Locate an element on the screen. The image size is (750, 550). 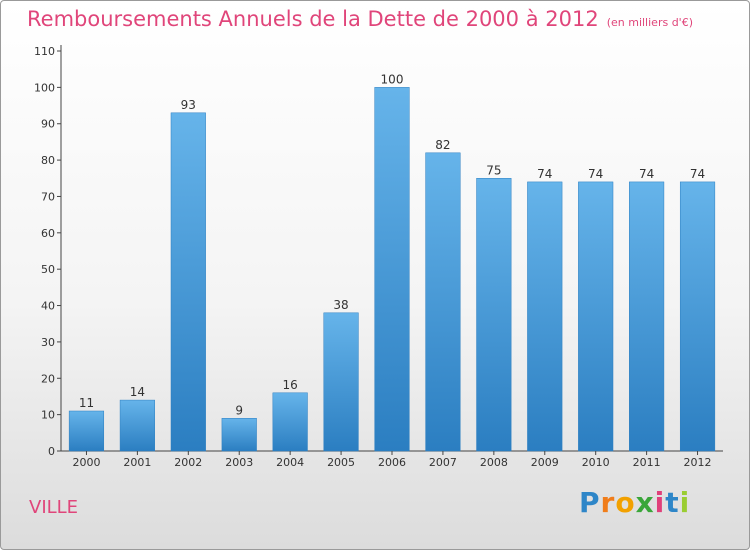
x-tick-label: 2006 is located at coordinates (392, 462).